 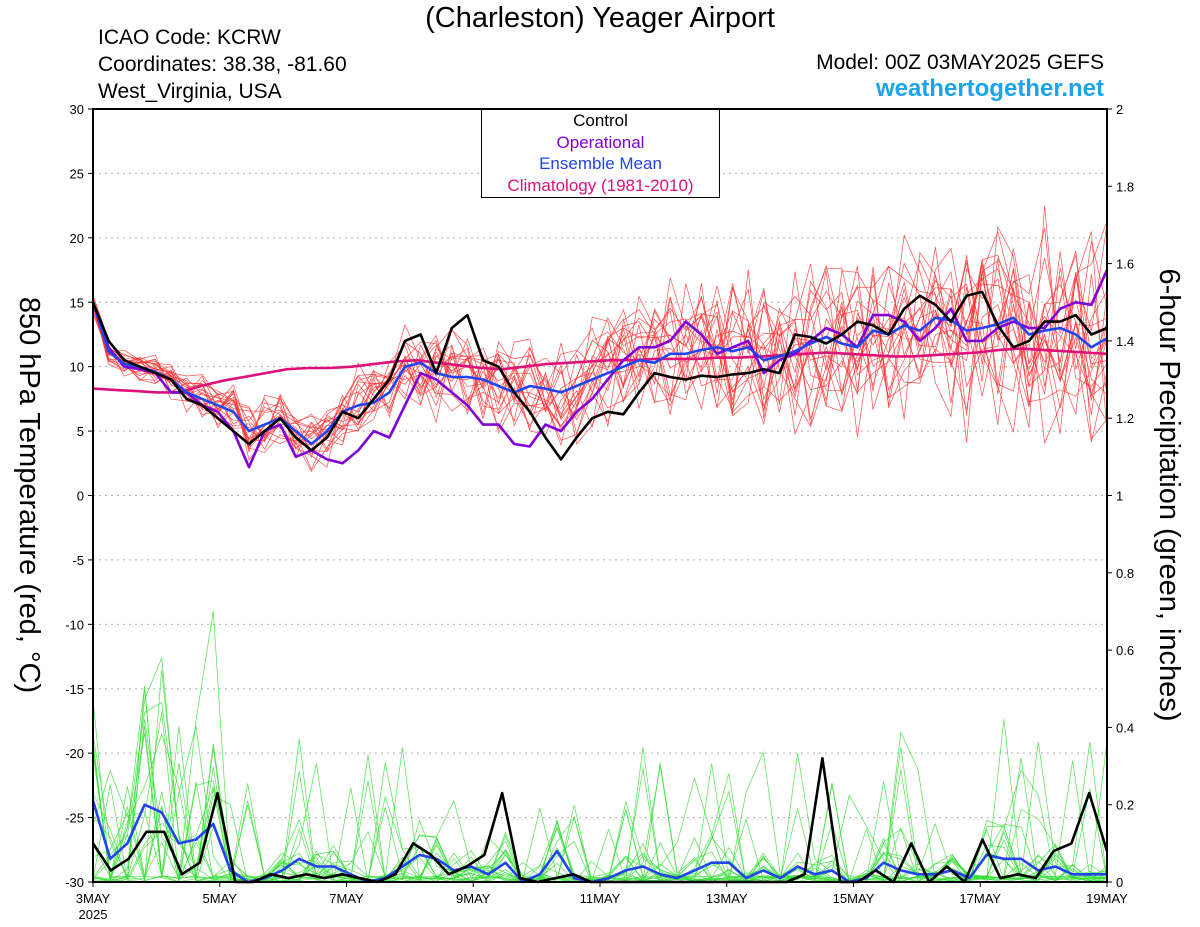 What do you see at coordinates (600, 898) in the screenshot?
I see `x-tick-label: 11MAY` at bounding box center [600, 898].